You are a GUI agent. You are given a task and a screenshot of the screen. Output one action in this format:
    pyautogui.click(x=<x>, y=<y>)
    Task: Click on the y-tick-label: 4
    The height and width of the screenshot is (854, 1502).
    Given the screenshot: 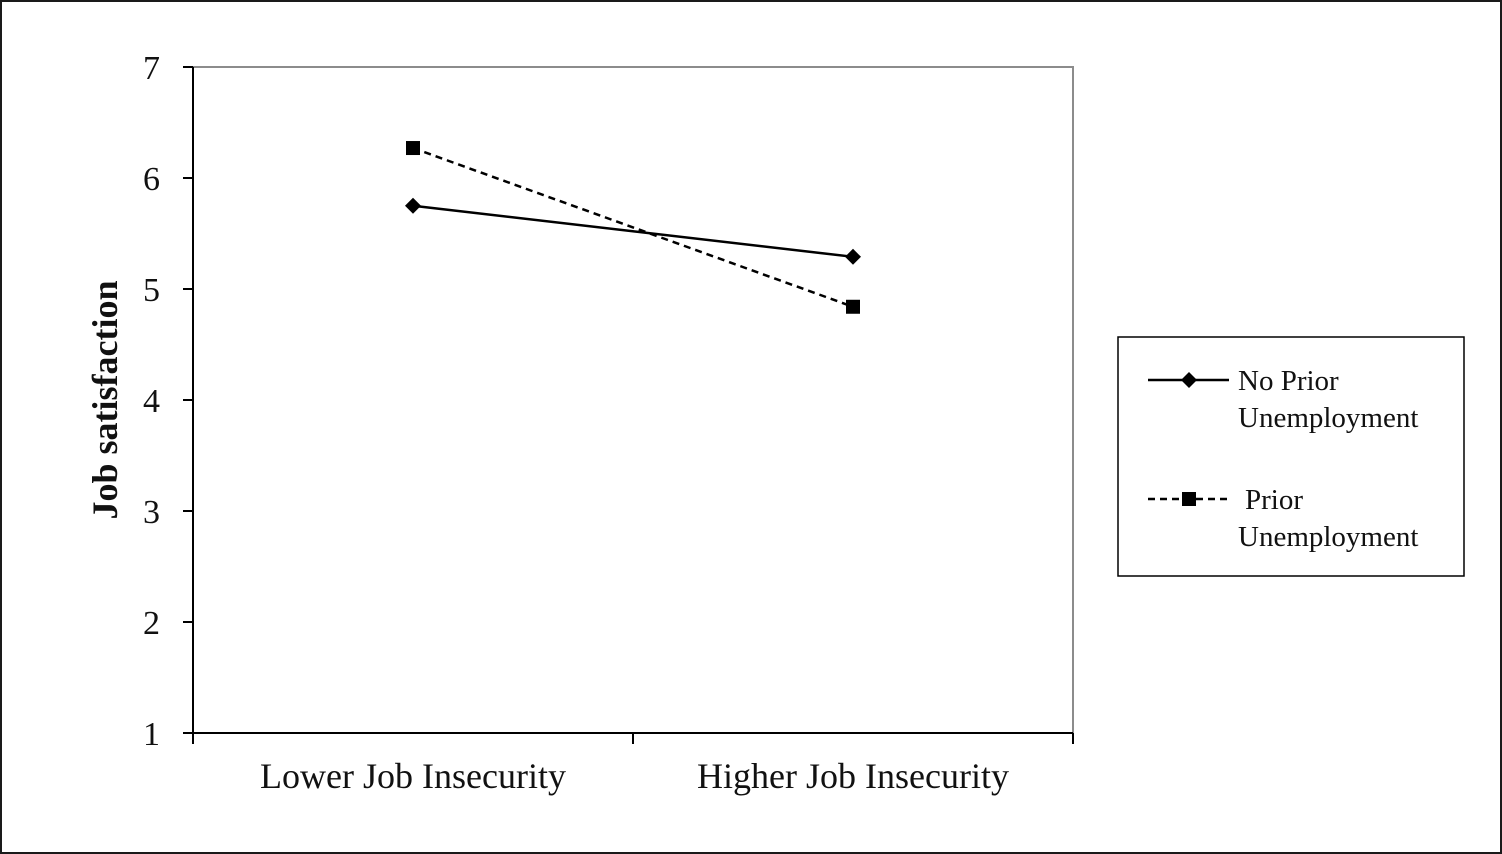 What is the action you would take?
    pyautogui.click(x=151, y=401)
    